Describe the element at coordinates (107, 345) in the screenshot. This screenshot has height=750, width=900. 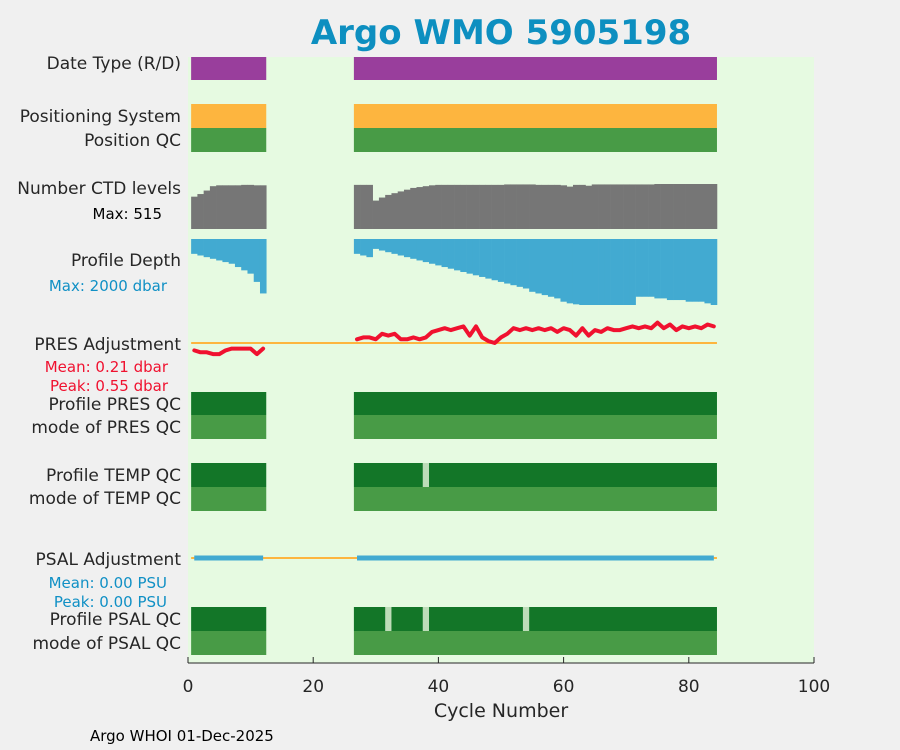
I see `row-label-pres-adjustment: PRES Adjustment` at that location.